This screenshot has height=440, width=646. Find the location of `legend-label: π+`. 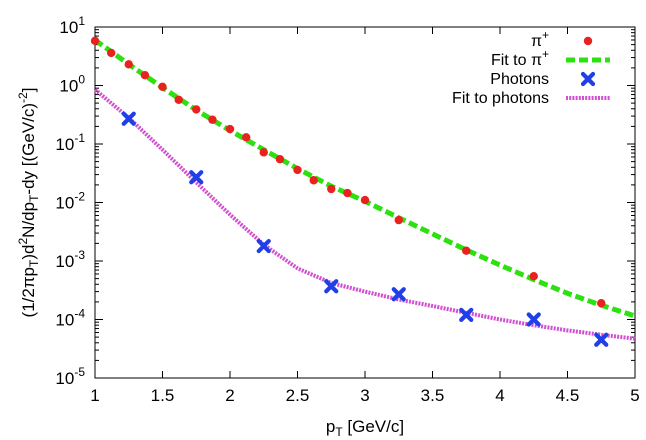

legend-label: π+ is located at coordinates (540, 39).